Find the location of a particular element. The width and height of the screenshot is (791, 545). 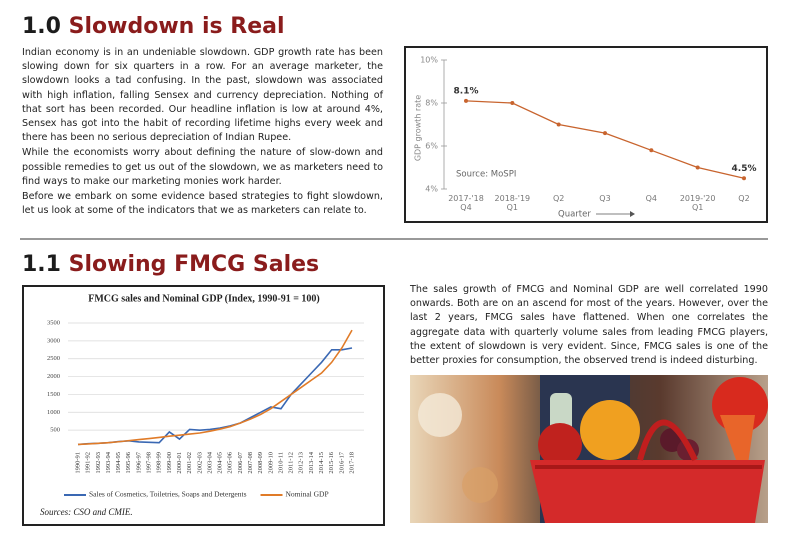

x-tick-label: 2011-12 is located at coordinates (291, 462).